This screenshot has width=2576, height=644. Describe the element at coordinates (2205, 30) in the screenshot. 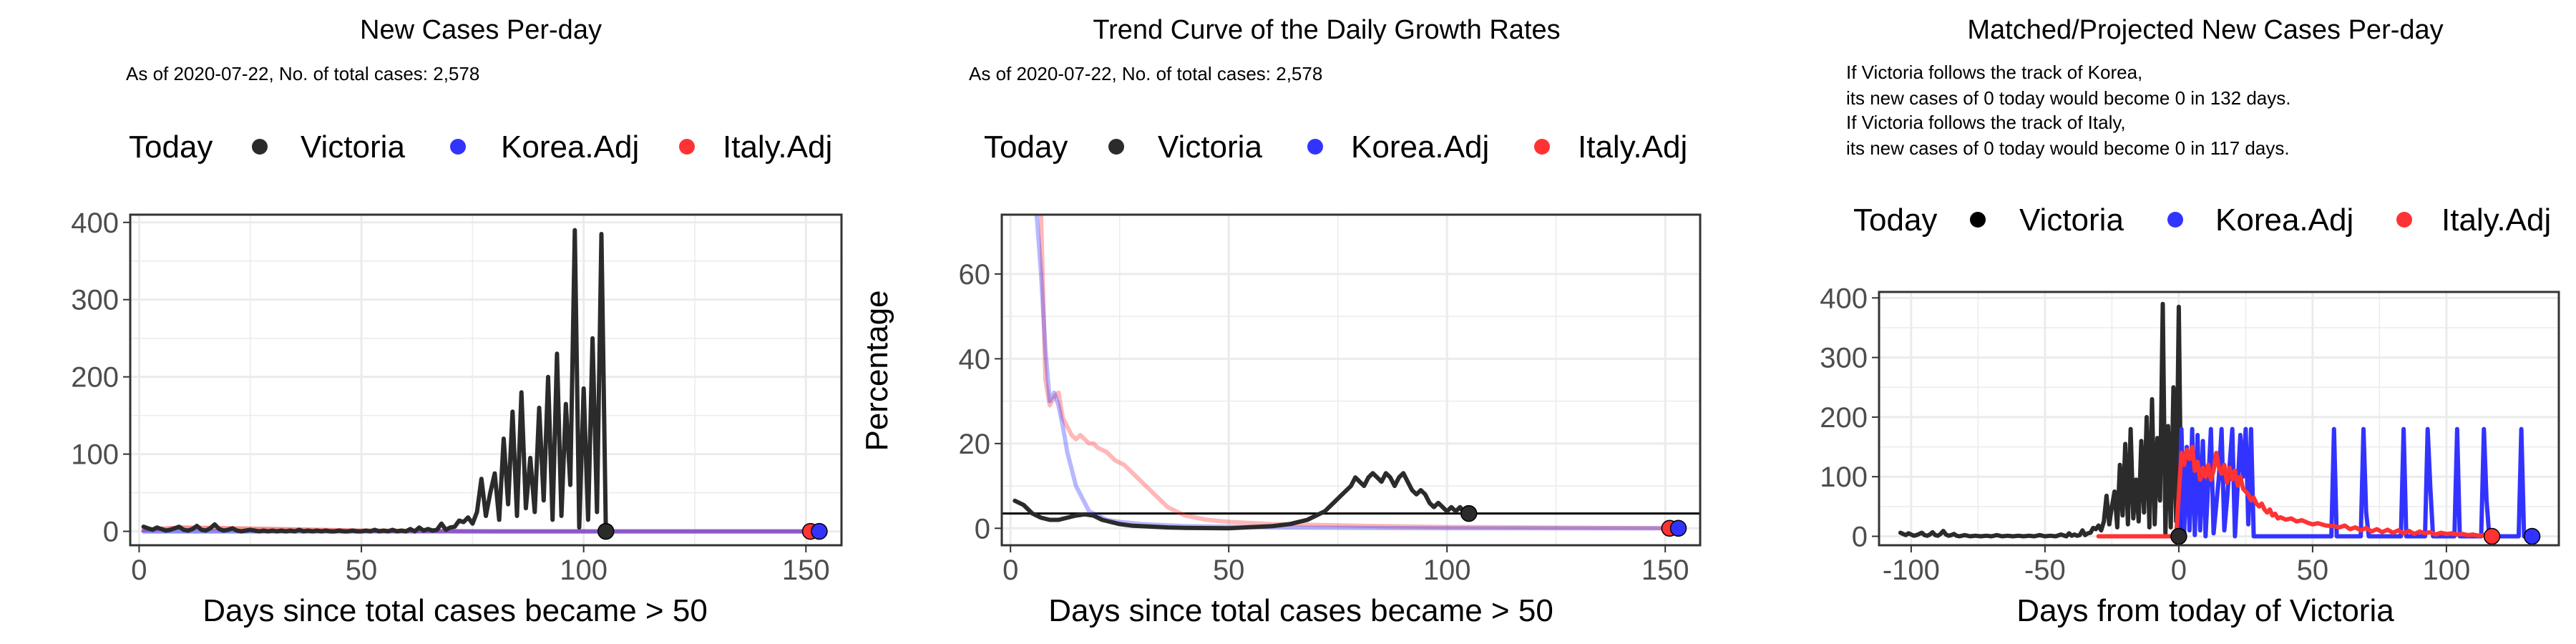

I see `chart-title: Matched/Projected New Cases Per-day` at that location.